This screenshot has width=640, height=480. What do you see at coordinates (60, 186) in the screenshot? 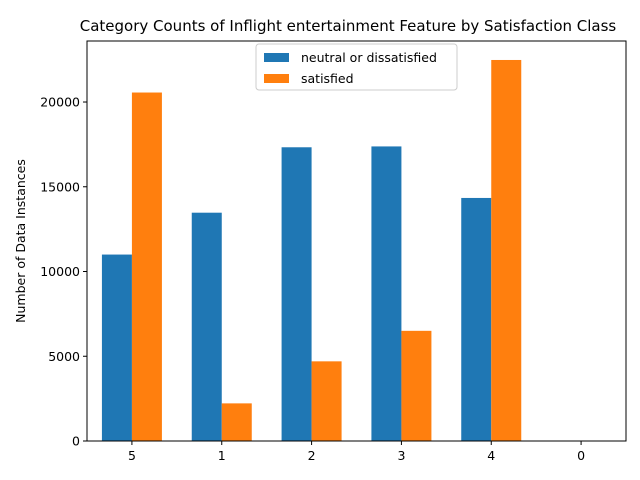
I see `y-tick-label: 15000` at bounding box center [60, 186].